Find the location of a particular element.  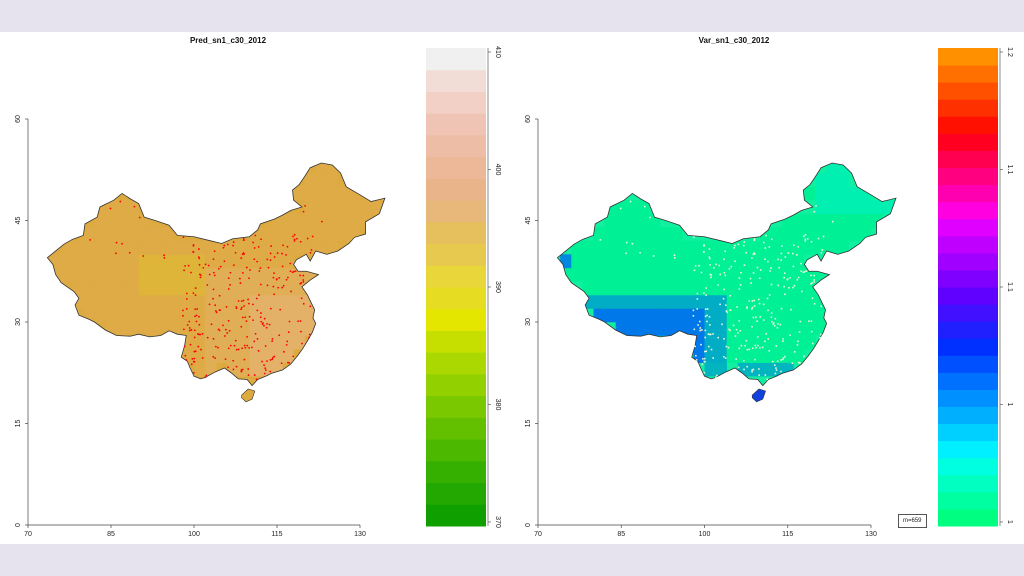

right-cell-grid is located at coordinates (727, 269).